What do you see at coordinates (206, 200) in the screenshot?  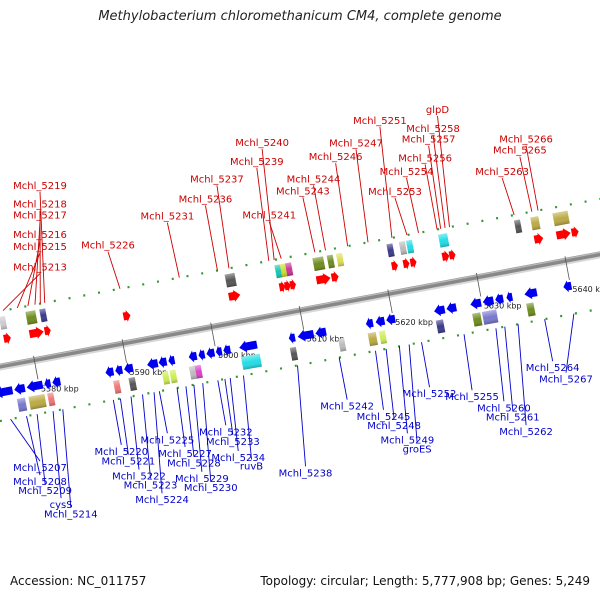 I see `forward-gene-label: Mchl_5236` at bounding box center [206, 200].